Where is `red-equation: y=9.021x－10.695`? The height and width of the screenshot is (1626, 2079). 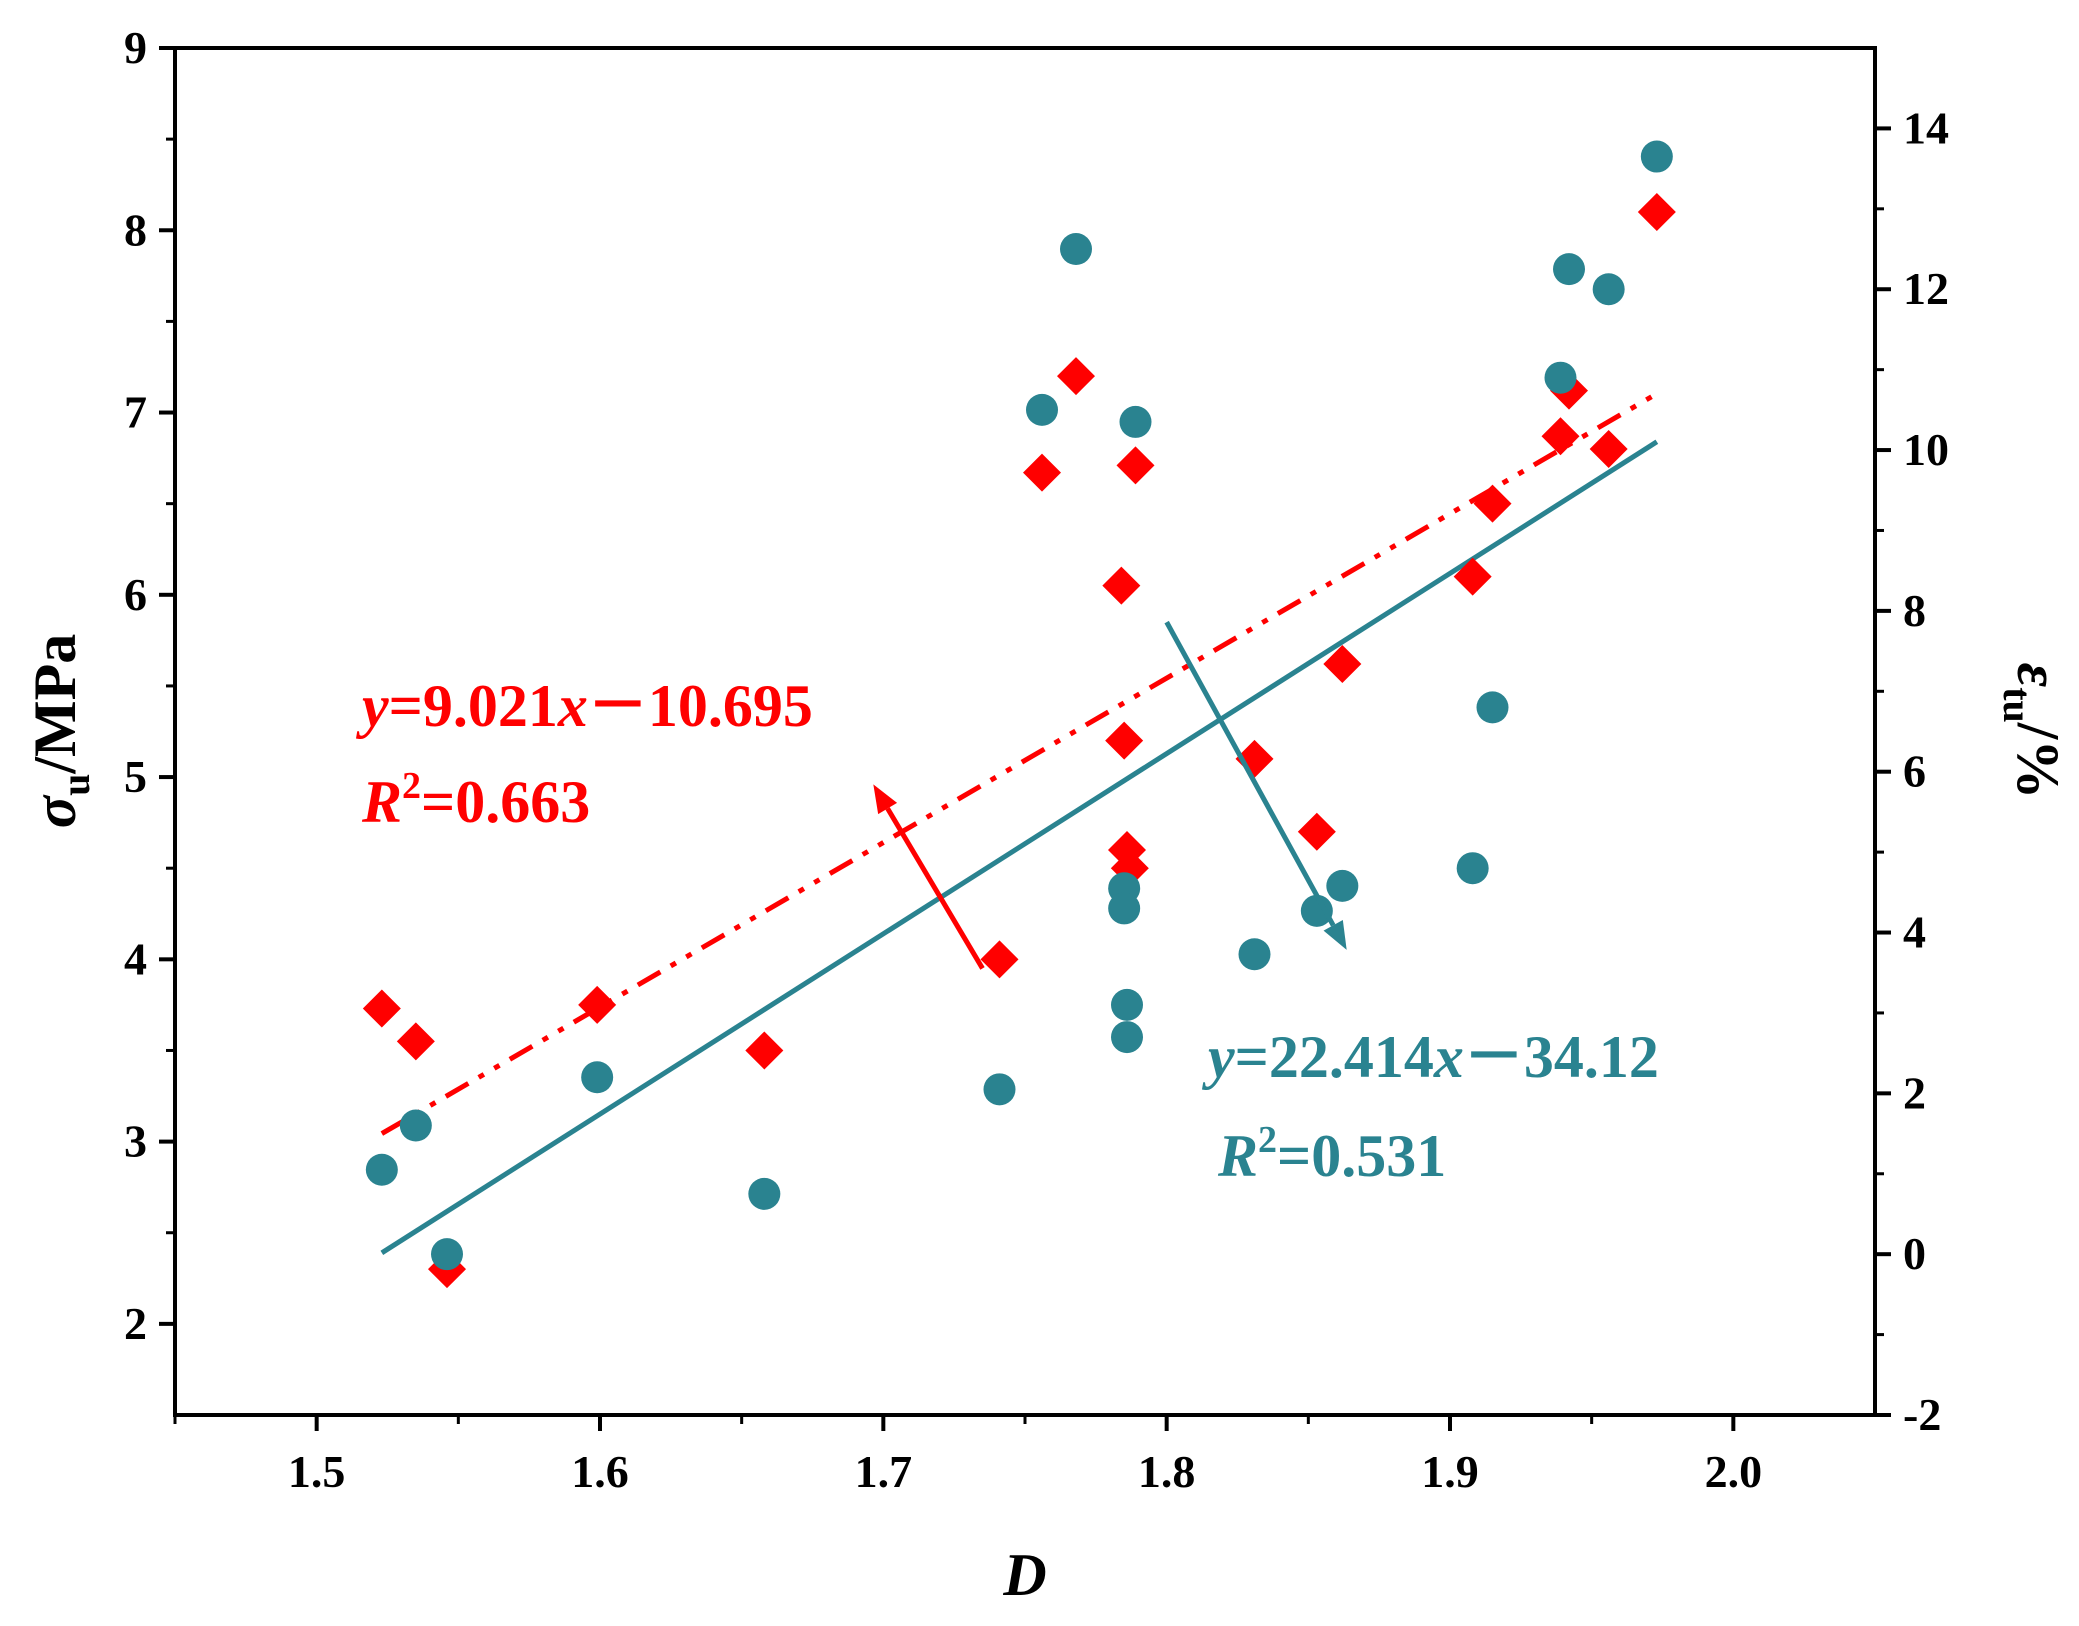 red-equation: y=9.021x－10.695 is located at coordinates (584, 706).